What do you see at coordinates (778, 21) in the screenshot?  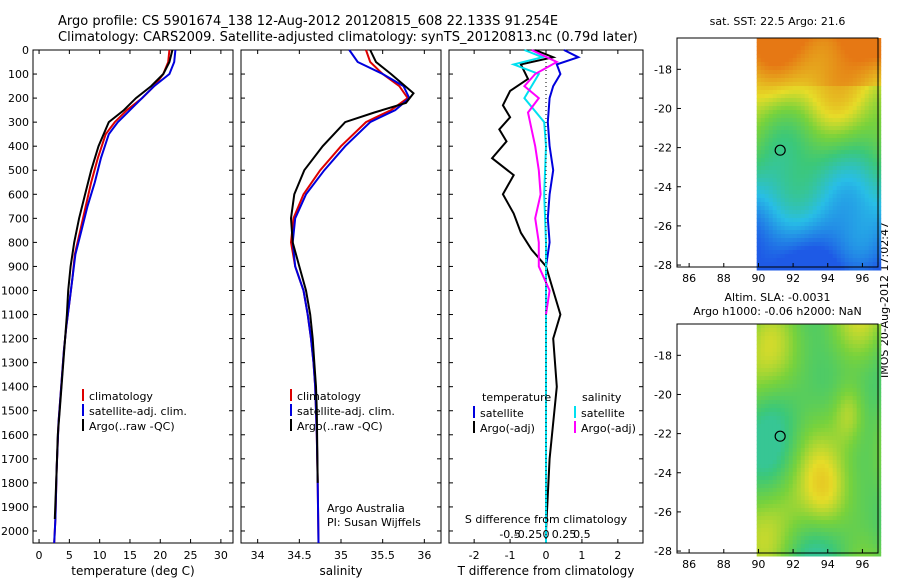 I see `sst-map-title: sat. SST: 22.5 Argo: 21.6` at bounding box center [778, 21].